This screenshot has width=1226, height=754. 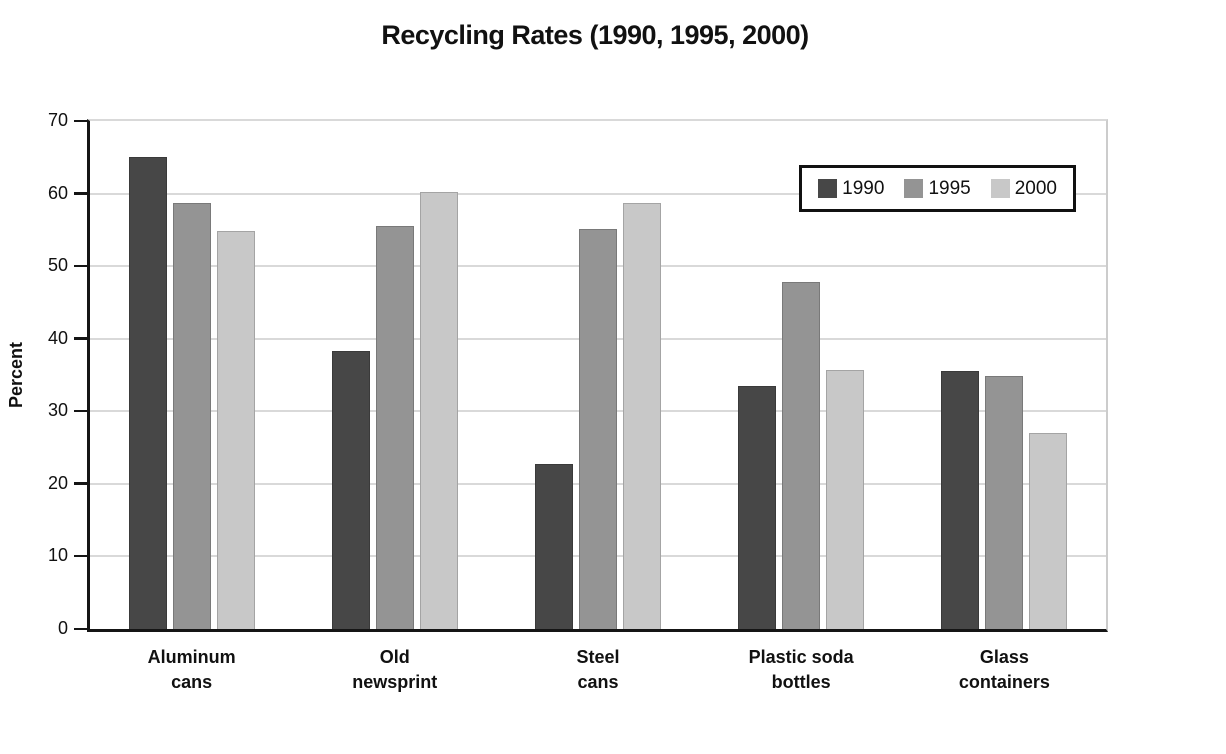 What do you see at coordinates (57, 120) in the screenshot?
I see `y-tick-label-70: 70` at bounding box center [57, 120].